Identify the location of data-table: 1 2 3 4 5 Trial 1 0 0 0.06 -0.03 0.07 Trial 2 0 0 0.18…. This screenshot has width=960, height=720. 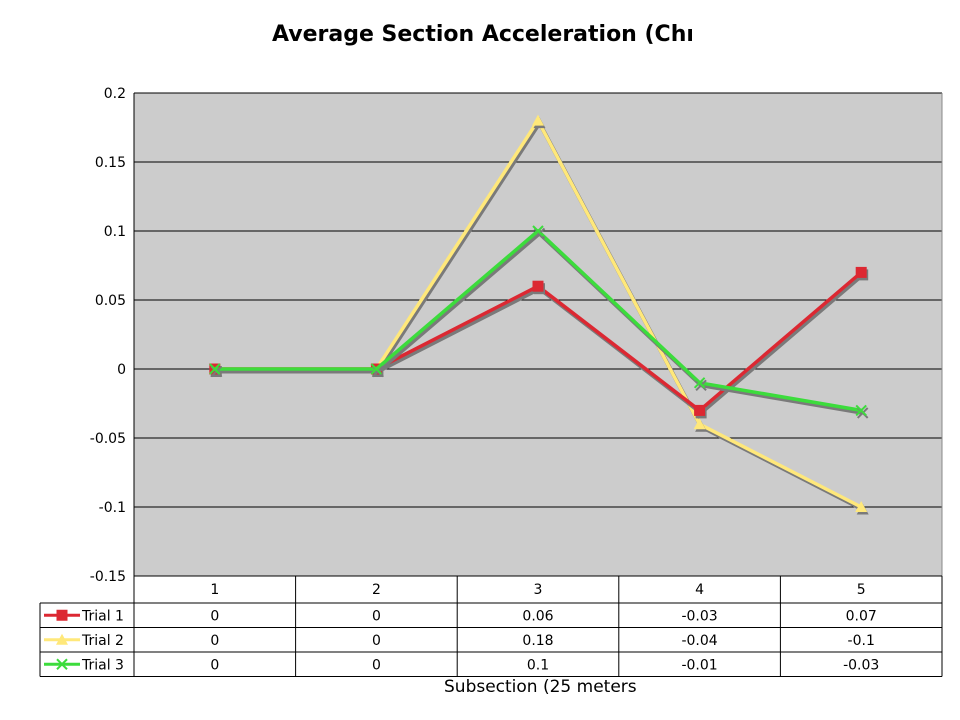
(491, 626).